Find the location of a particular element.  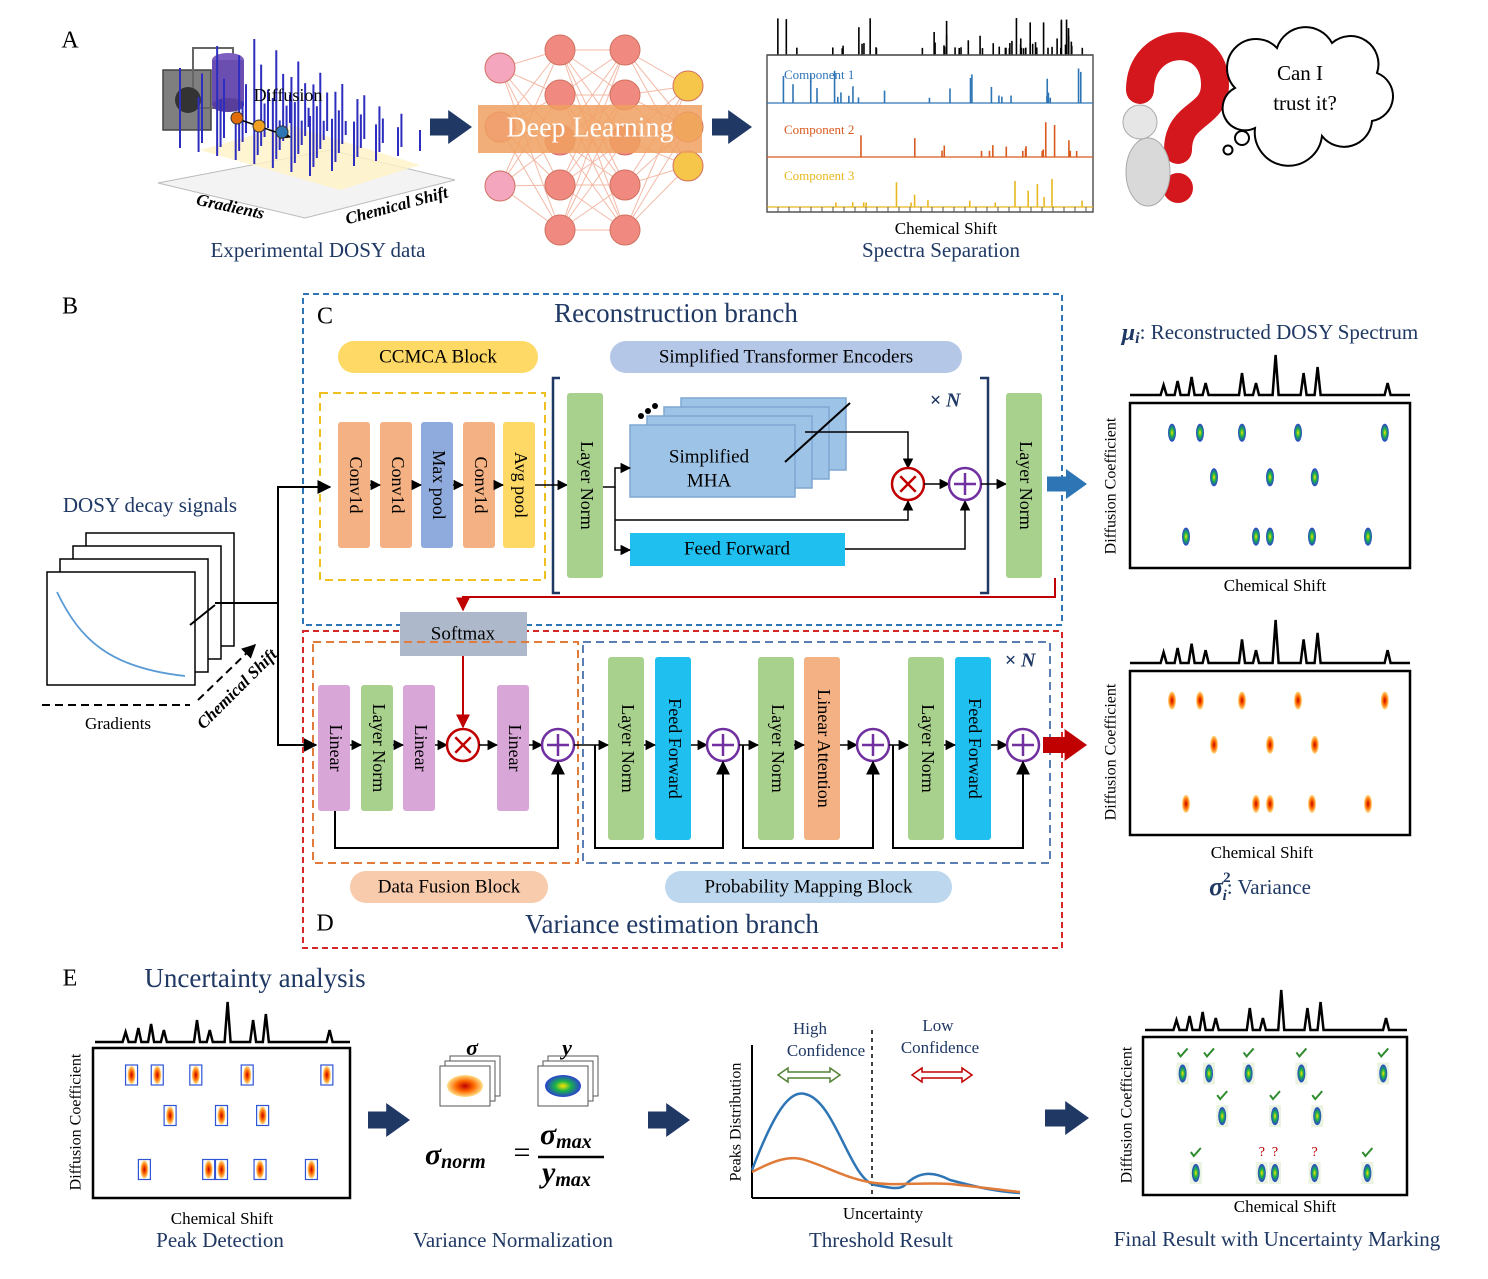

label: × N is located at coordinates (946, 401).